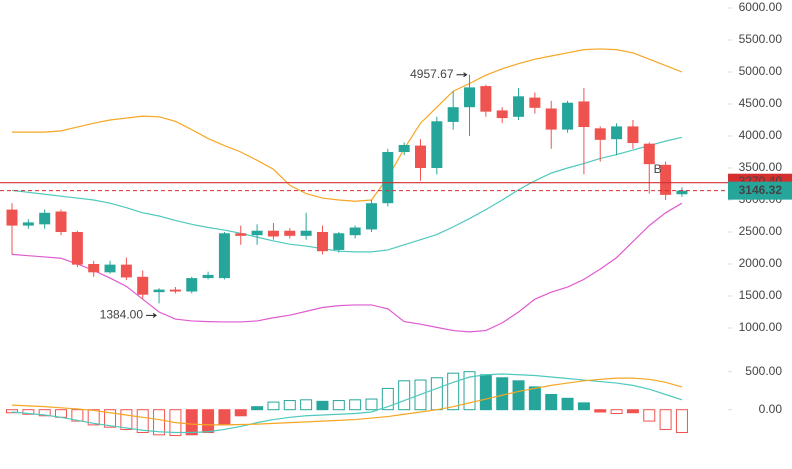 This screenshot has width=792, height=469. I want to click on min-label: 1384.00, so click(122, 315).